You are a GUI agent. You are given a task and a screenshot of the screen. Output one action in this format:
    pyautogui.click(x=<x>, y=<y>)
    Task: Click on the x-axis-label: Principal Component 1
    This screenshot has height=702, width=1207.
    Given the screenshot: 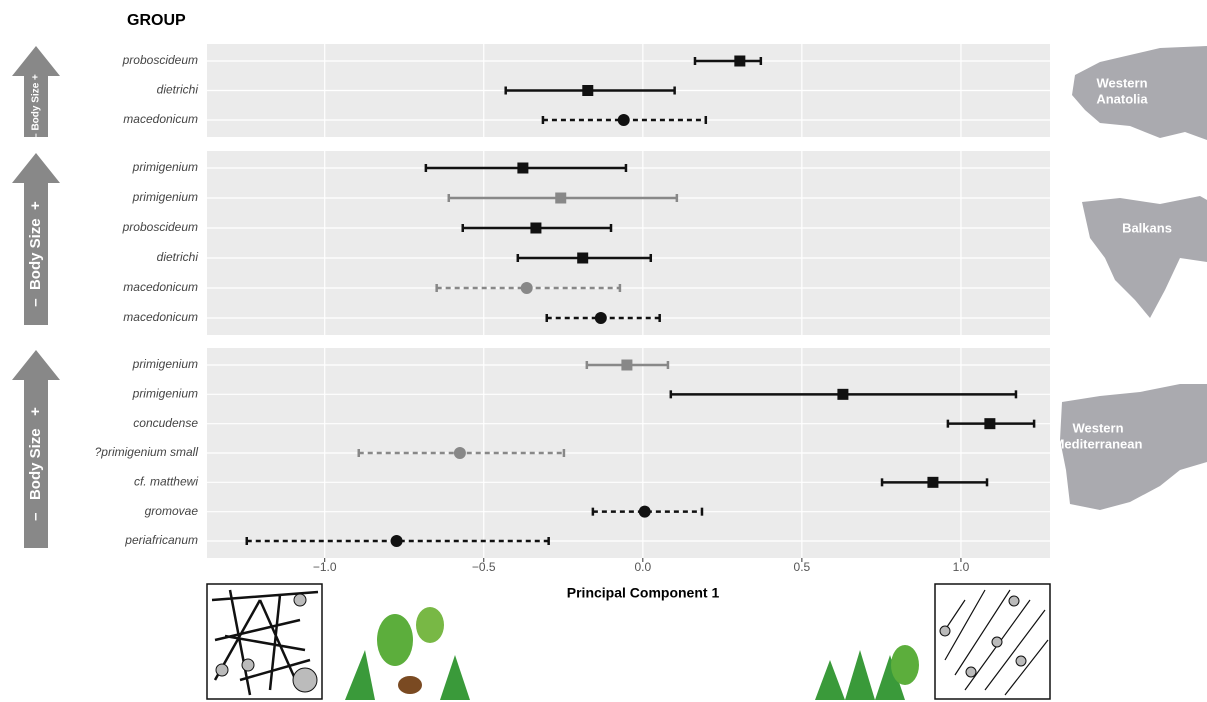 What is the action you would take?
    pyautogui.click(x=643, y=593)
    